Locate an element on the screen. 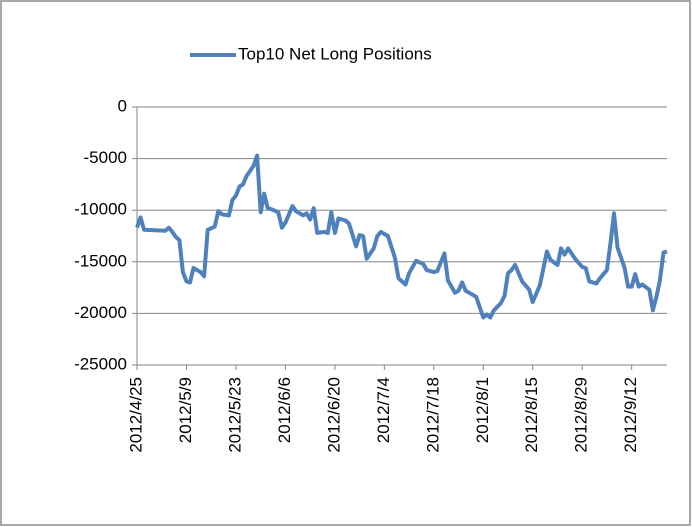 The height and width of the screenshot is (527, 692). x-tick-label: 2012/7/18 is located at coordinates (432, 415).